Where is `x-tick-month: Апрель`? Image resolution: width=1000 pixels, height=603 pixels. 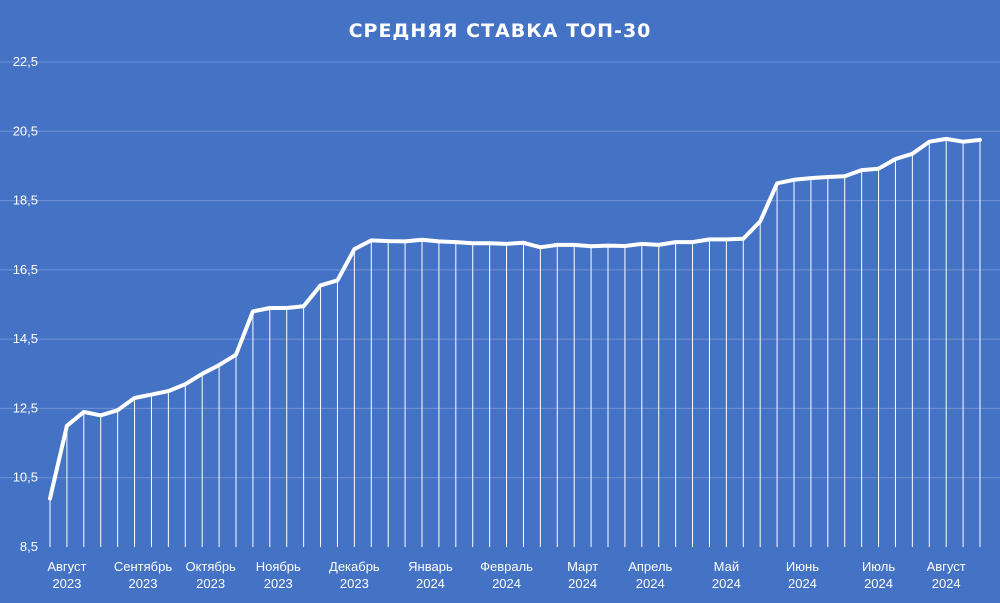 x-tick-month: Апрель is located at coordinates (650, 566).